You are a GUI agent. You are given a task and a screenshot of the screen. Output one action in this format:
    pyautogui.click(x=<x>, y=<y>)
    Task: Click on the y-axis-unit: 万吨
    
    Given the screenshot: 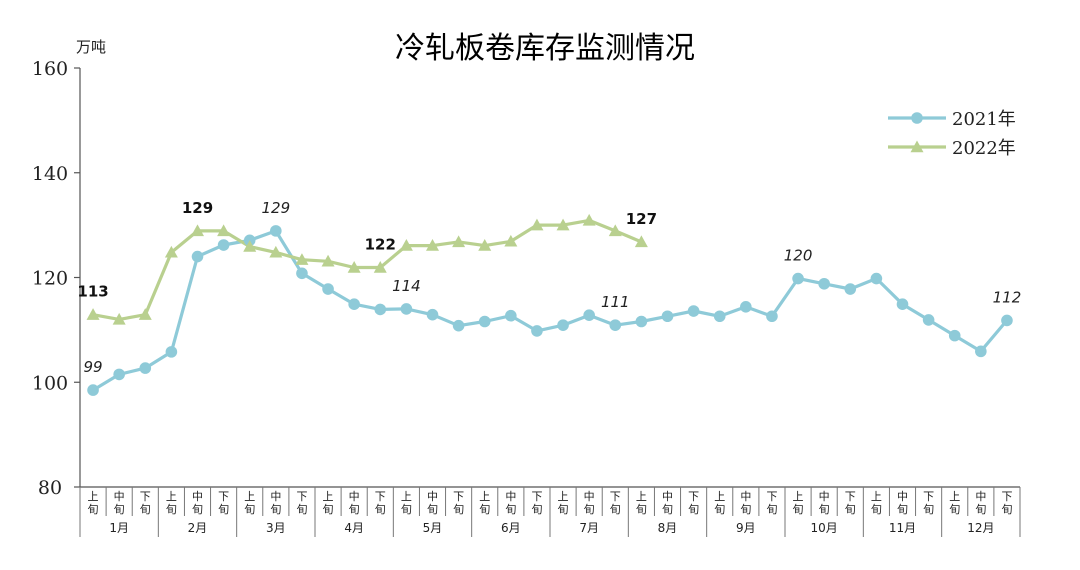 What is the action you would take?
    pyautogui.click(x=91, y=47)
    